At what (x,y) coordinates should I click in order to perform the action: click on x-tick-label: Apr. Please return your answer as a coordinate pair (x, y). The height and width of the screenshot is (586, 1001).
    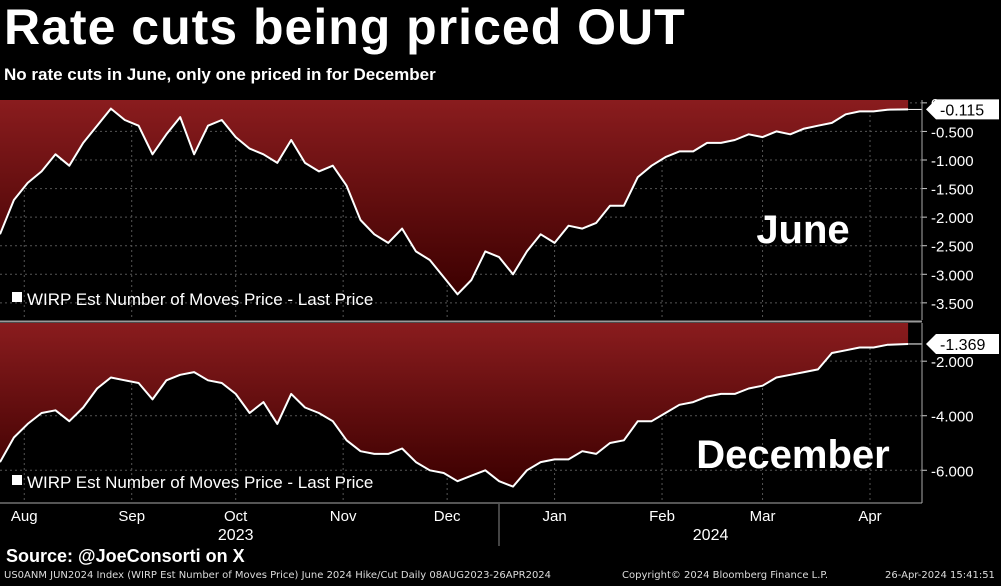
    Looking at the image, I should click on (869, 516).